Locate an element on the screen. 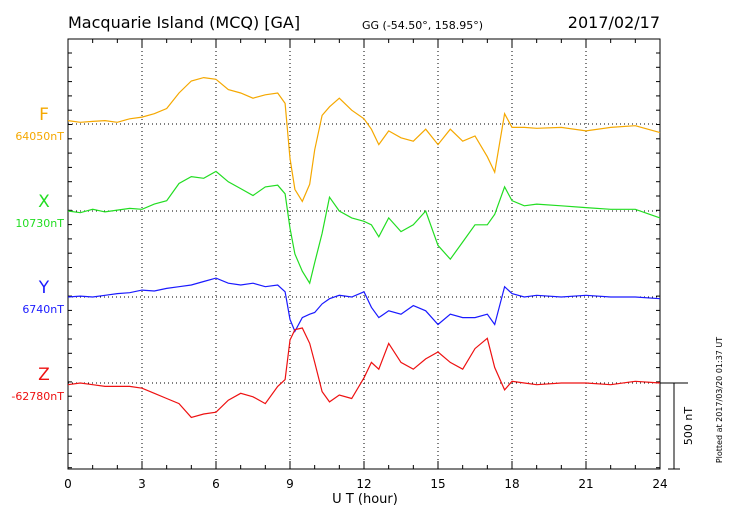 The width and height of the screenshot is (730, 520). series-baseline-x: 10730nT is located at coordinates (39, 223).